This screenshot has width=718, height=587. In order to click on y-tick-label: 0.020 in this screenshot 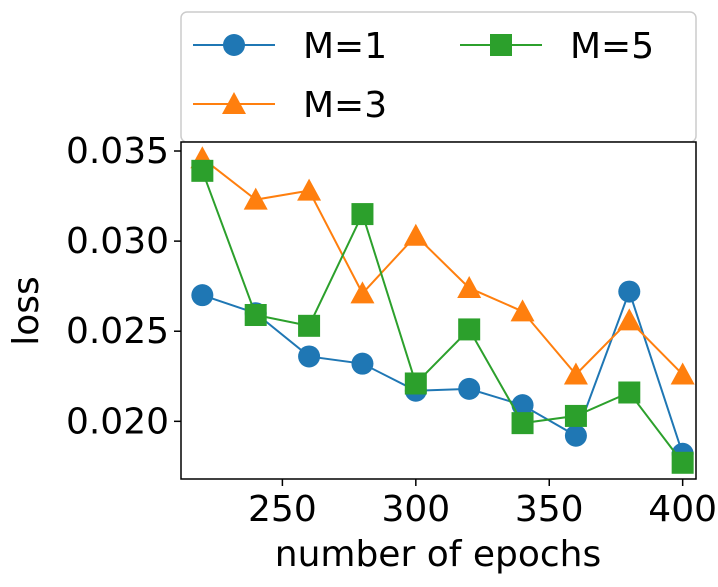, I will do `click(117, 421)`.